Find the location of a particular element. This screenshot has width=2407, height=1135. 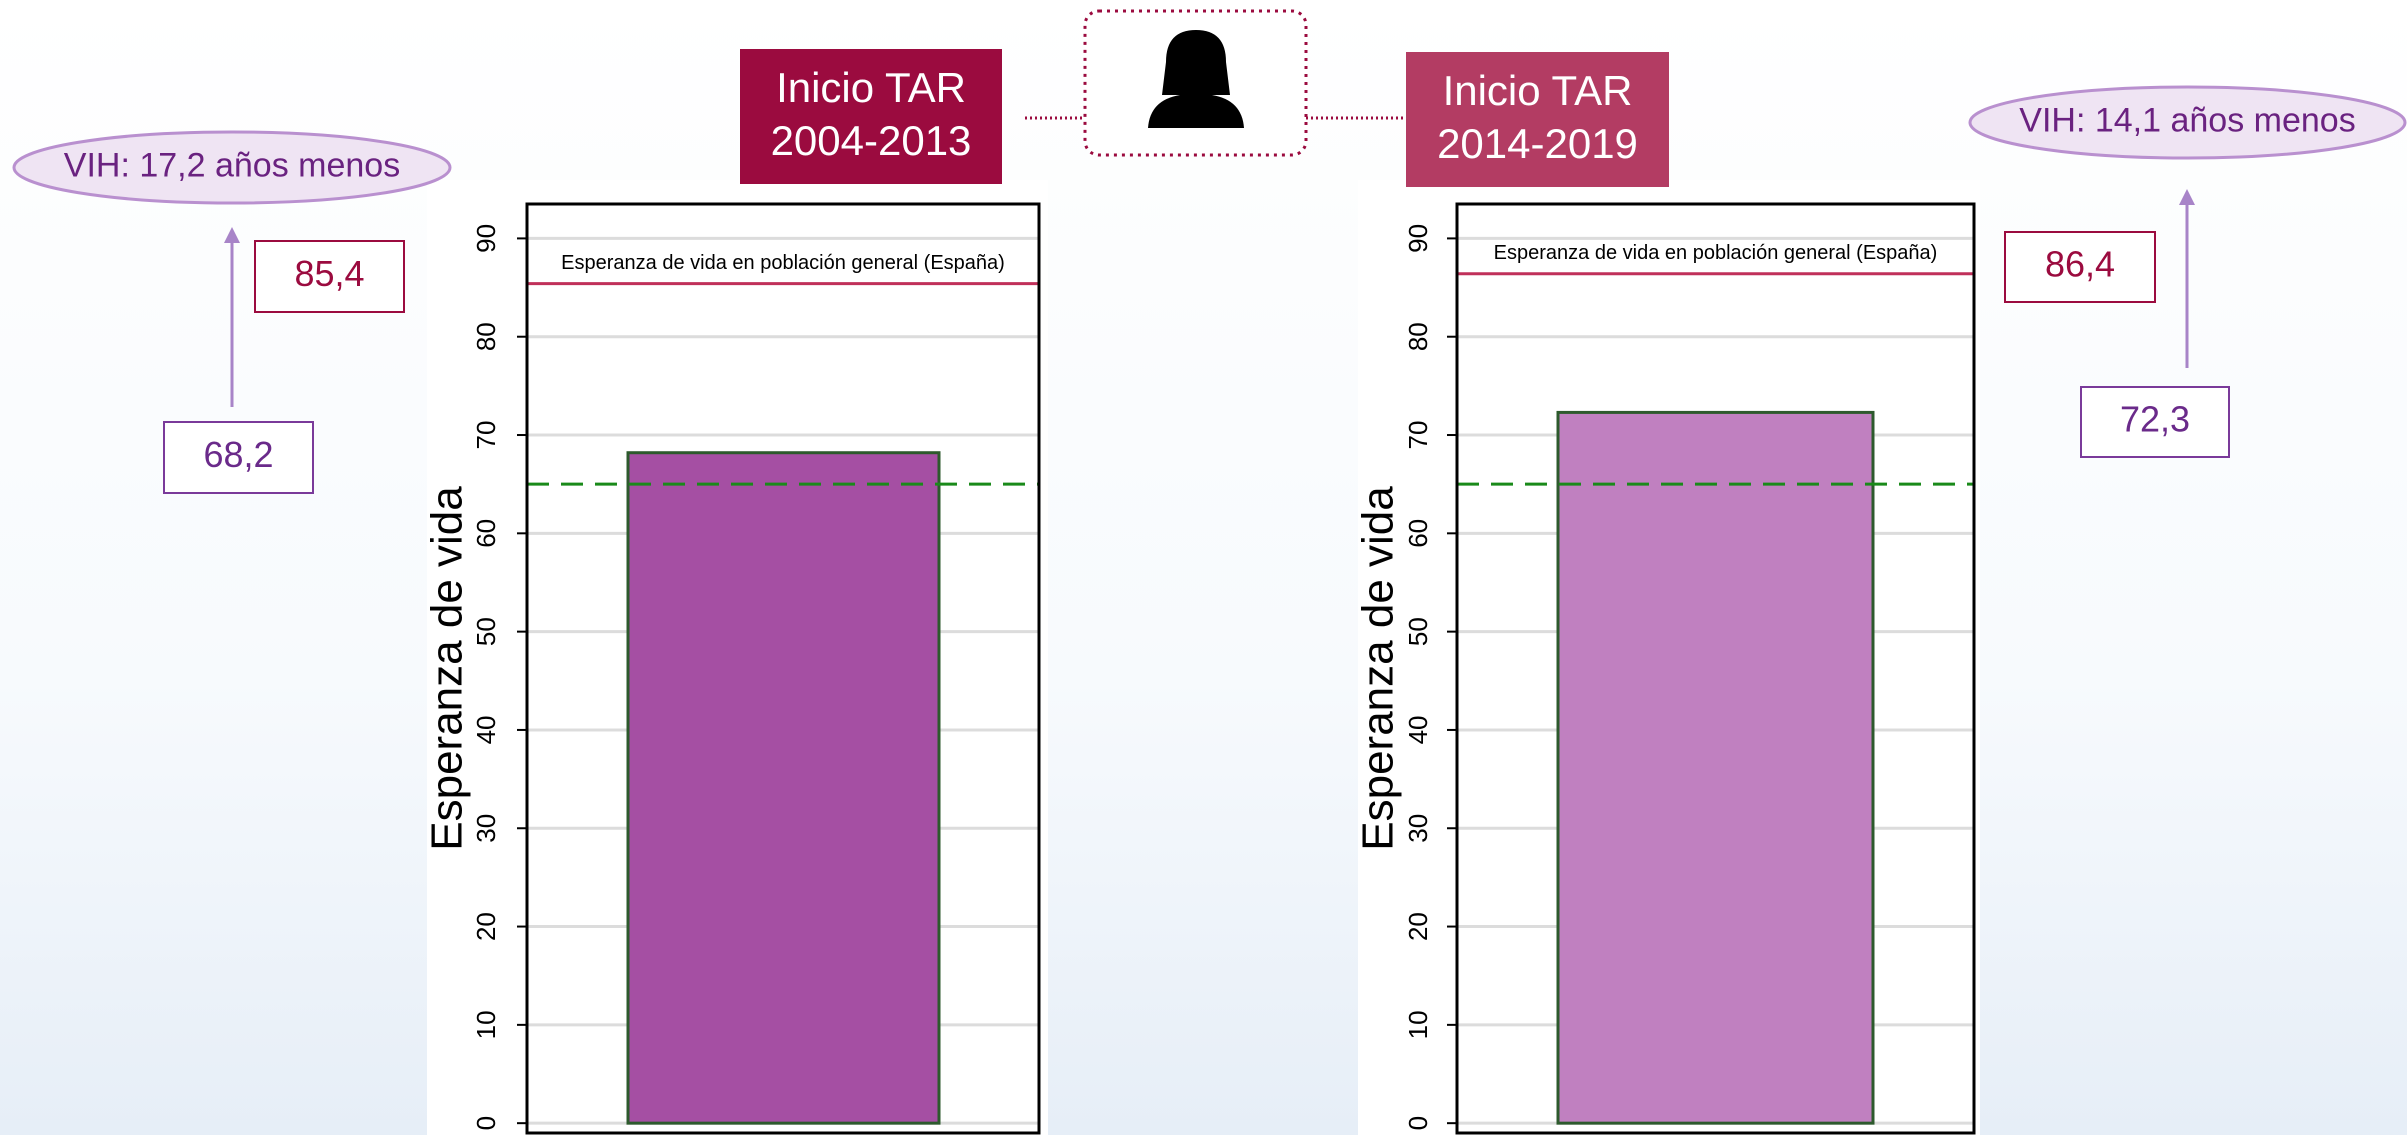

annotation-text: VIH: 14,1 años menos is located at coordinates (2187, 120).